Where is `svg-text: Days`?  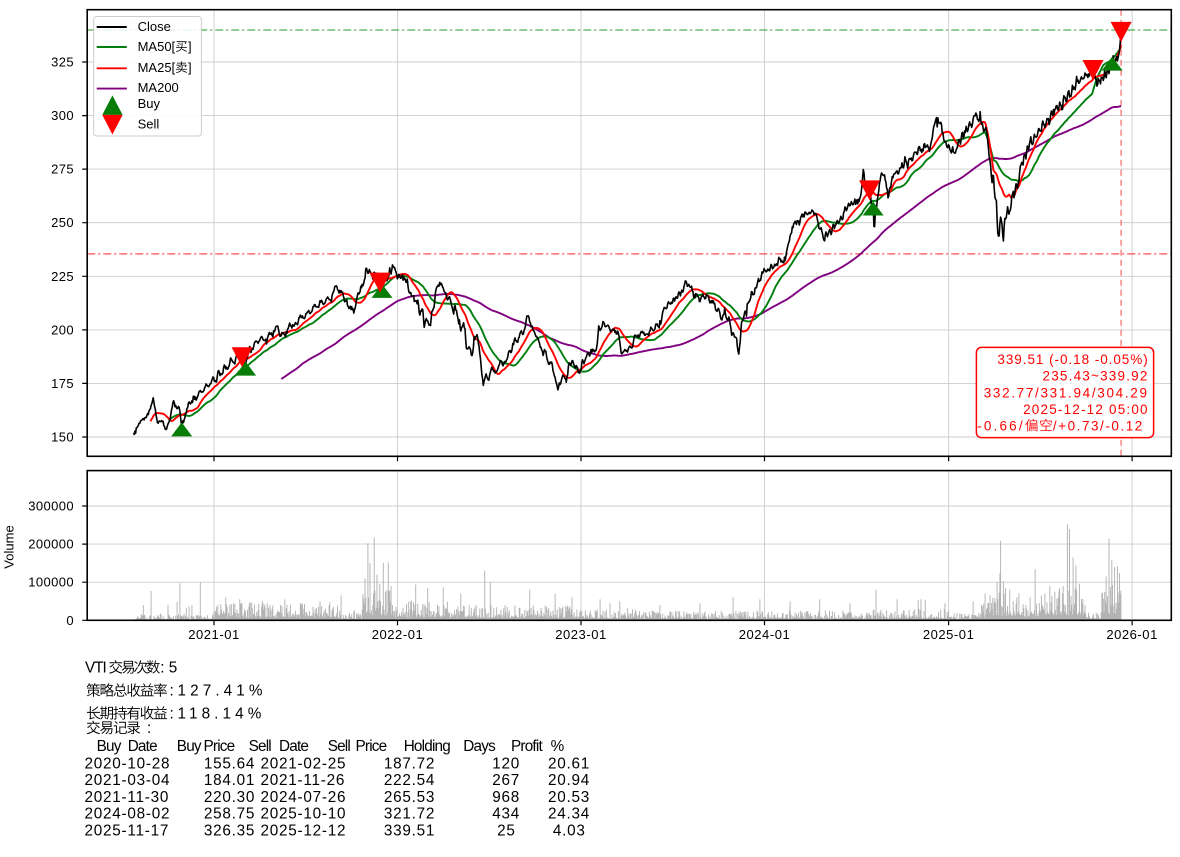
svg-text: Days is located at coordinates (479, 746).